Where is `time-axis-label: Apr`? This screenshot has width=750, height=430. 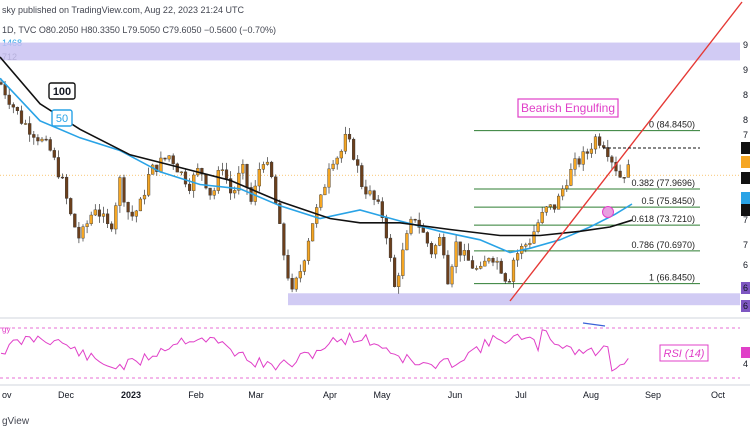
time-axis-label: Apr is located at coordinates (330, 395).